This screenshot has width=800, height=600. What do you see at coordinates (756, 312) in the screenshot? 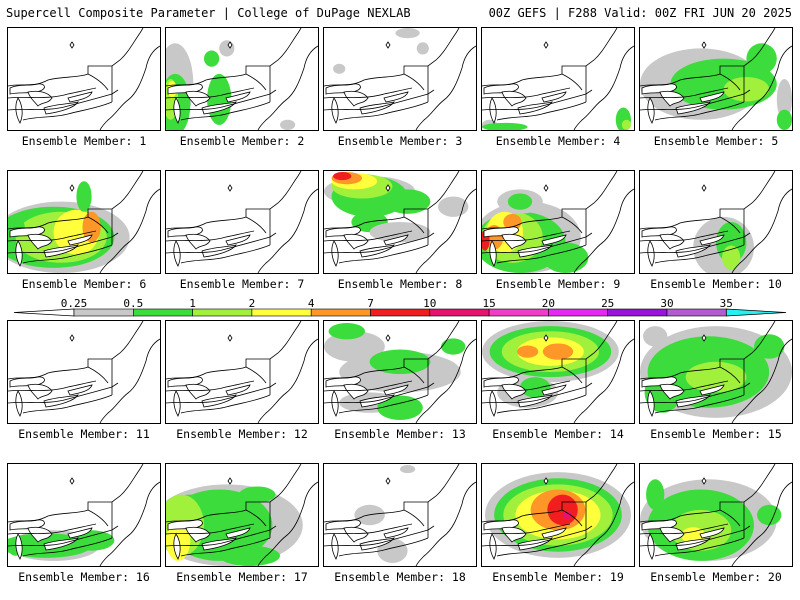
I see `colorbar-arrow-right` at bounding box center [756, 312].